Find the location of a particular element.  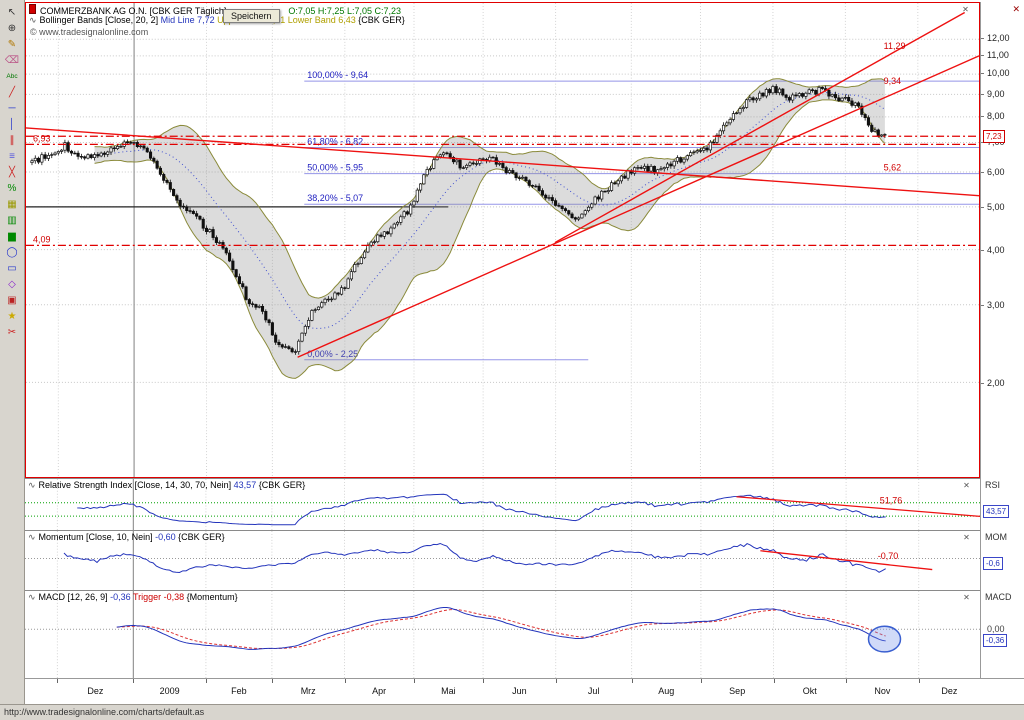

text-segment: Mid Line 7,72 is located at coordinates (189, 20).